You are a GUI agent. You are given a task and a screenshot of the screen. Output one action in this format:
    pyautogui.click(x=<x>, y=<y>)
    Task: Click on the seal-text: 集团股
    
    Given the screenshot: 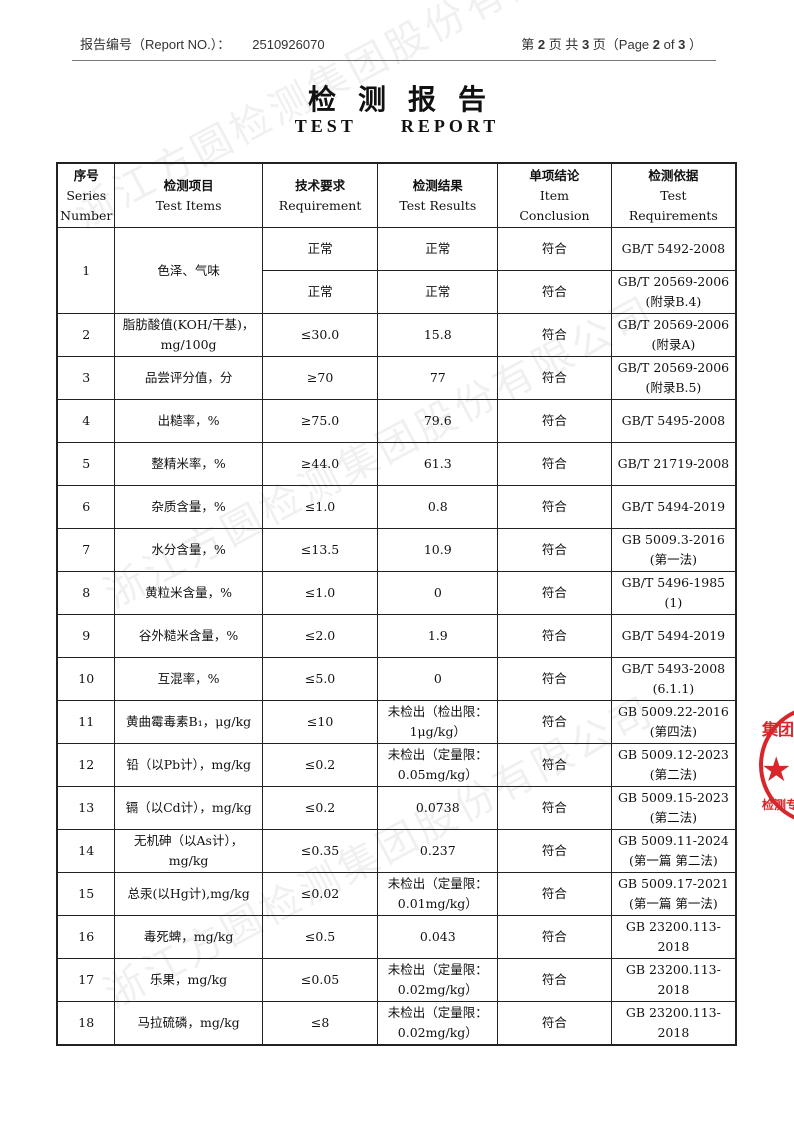 What is the action you would take?
    pyautogui.click(x=777, y=729)
    